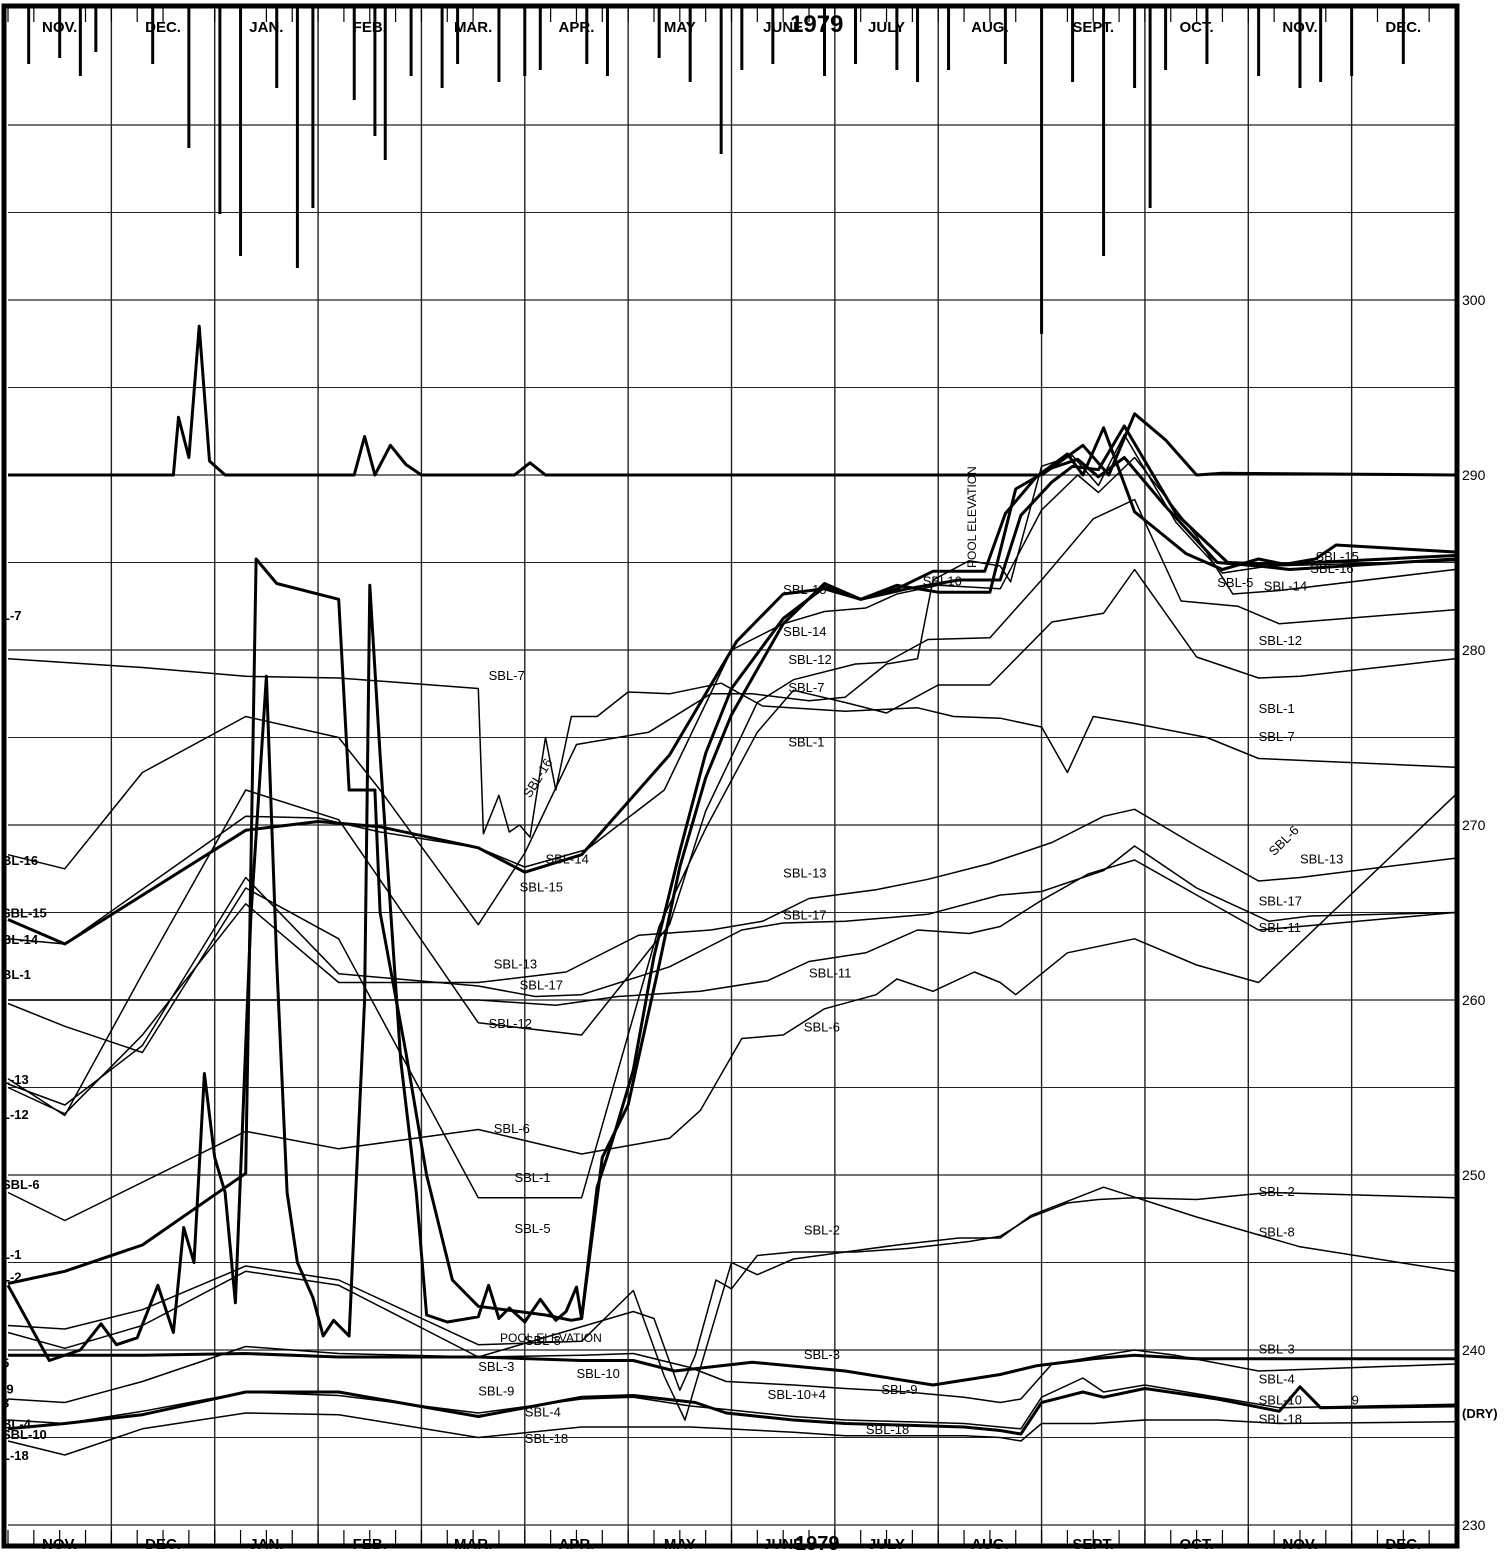  Describe the element at coordinates (731, 1291) in the screenshot. I see `series-line-sbl-2-lower-` at that location.